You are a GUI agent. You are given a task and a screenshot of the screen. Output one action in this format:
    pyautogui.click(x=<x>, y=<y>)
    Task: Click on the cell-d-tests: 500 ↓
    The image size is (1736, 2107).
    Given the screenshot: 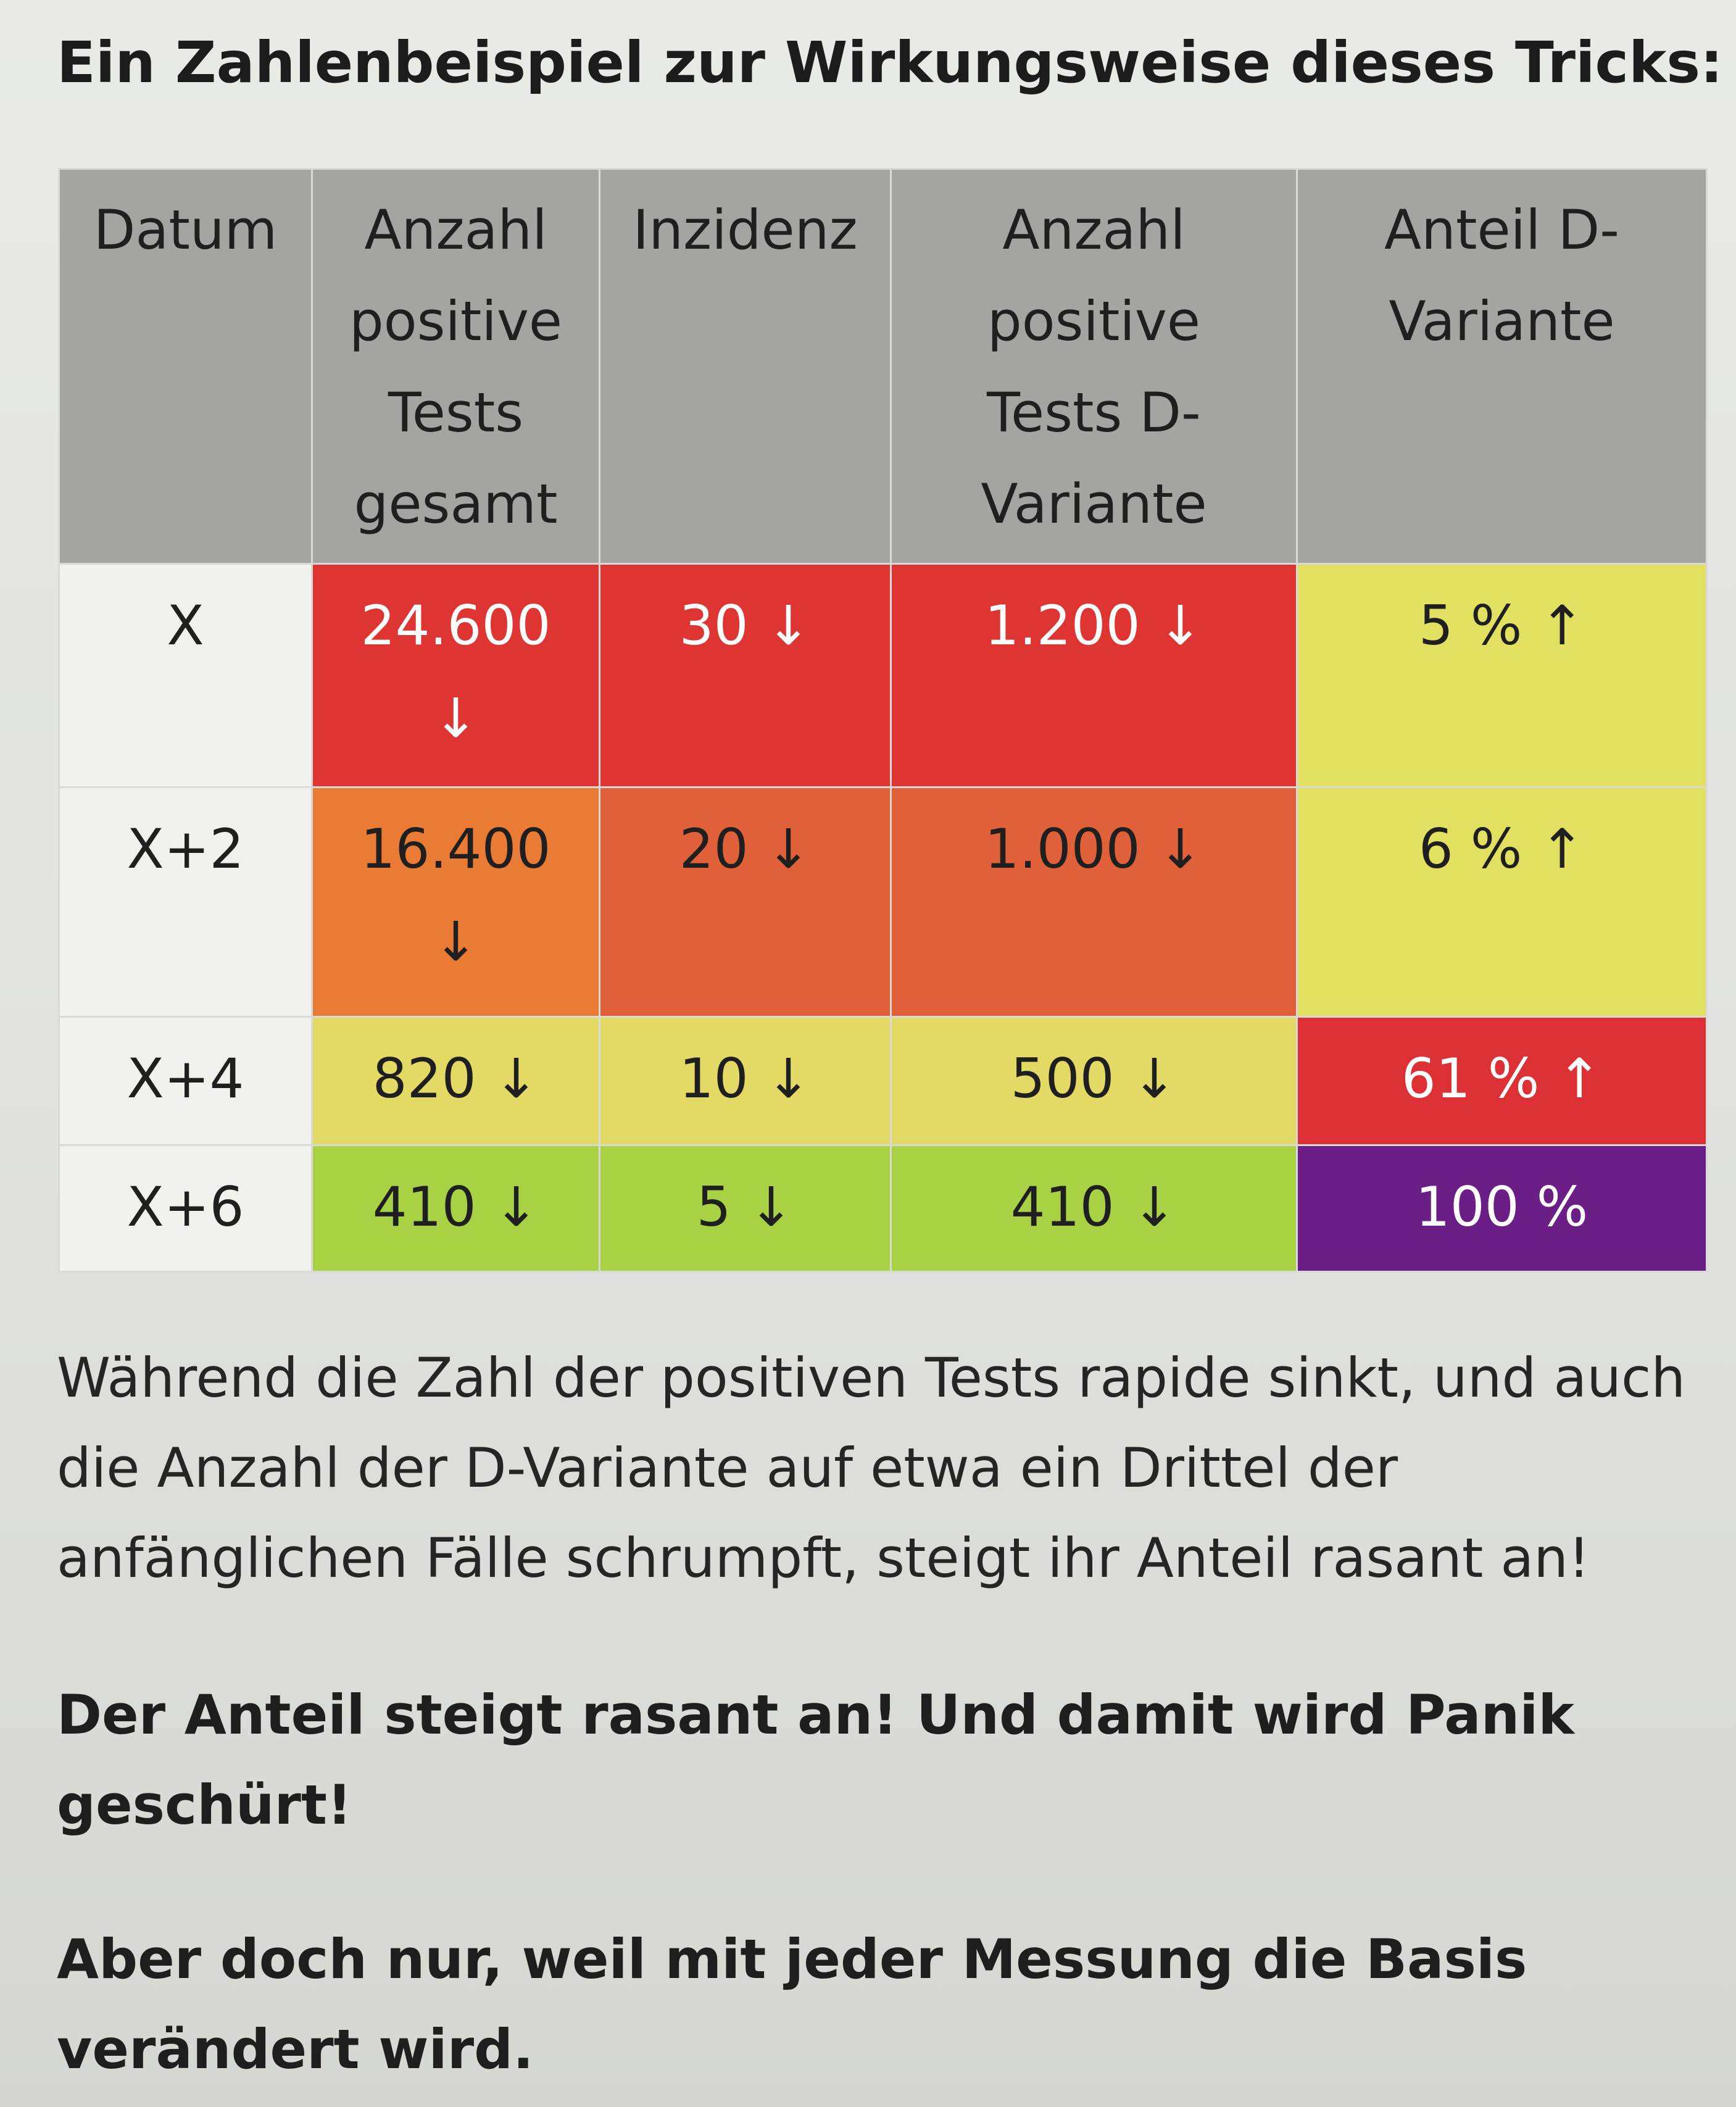 What is the action you would take?
    pyautogui.click(x=1094, y=1081)
    